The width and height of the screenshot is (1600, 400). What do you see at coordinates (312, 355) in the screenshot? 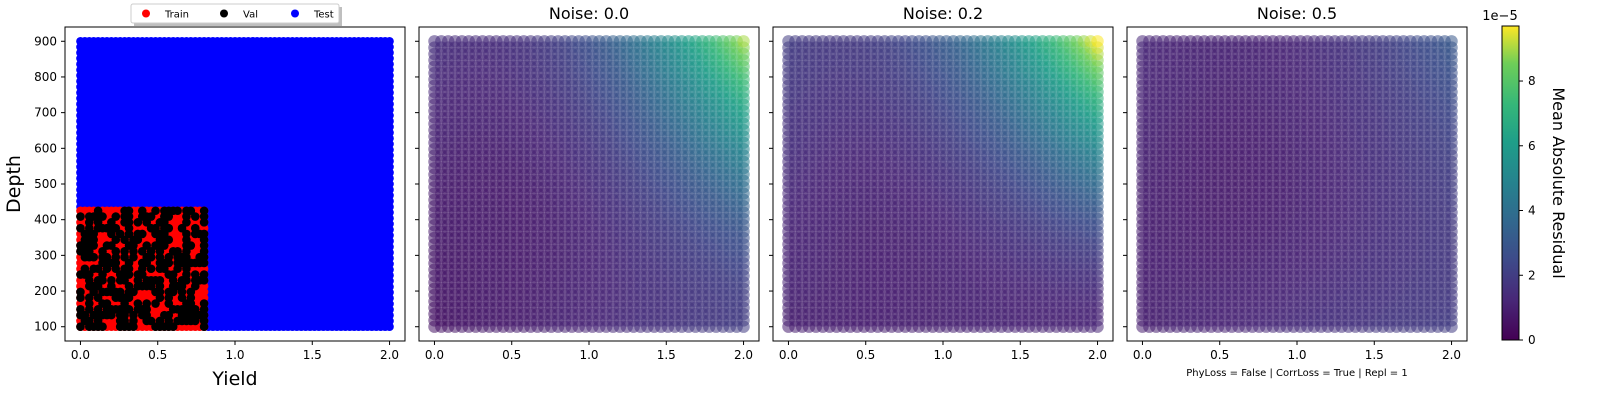
I see `x-tick-label: 1.5` at bounding box center [312, 355].